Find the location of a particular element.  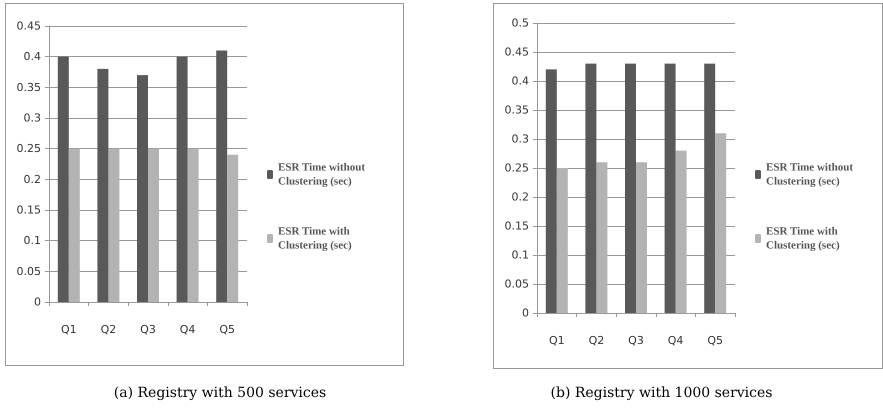

text: (b) Registry with 1000 services is located at coordinates (661, 393).